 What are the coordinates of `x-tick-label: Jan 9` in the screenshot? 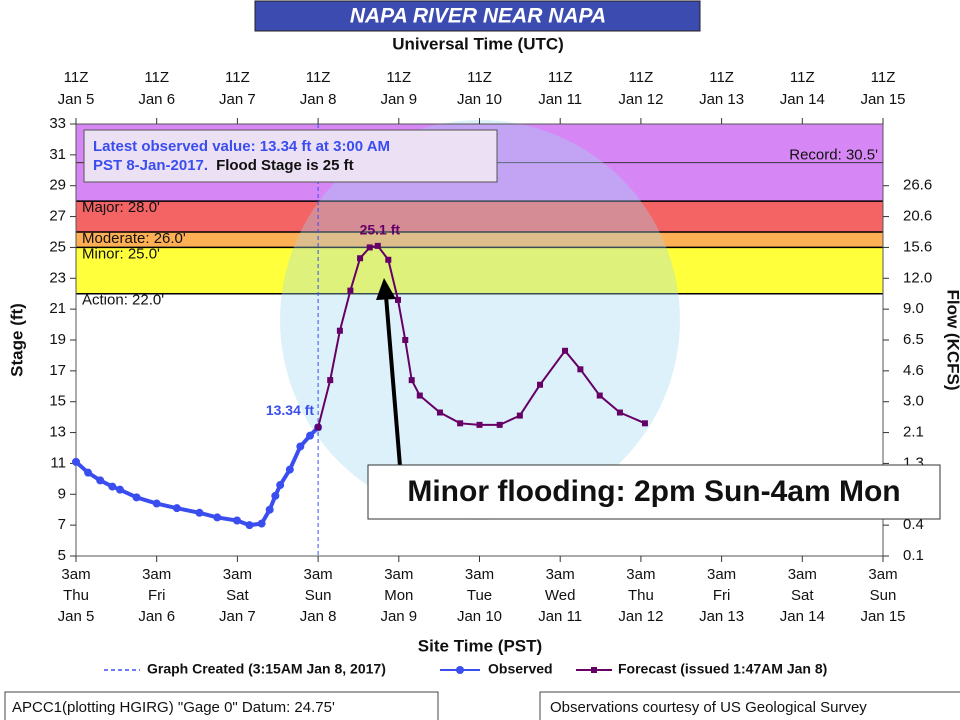 It's located at (398, 616).